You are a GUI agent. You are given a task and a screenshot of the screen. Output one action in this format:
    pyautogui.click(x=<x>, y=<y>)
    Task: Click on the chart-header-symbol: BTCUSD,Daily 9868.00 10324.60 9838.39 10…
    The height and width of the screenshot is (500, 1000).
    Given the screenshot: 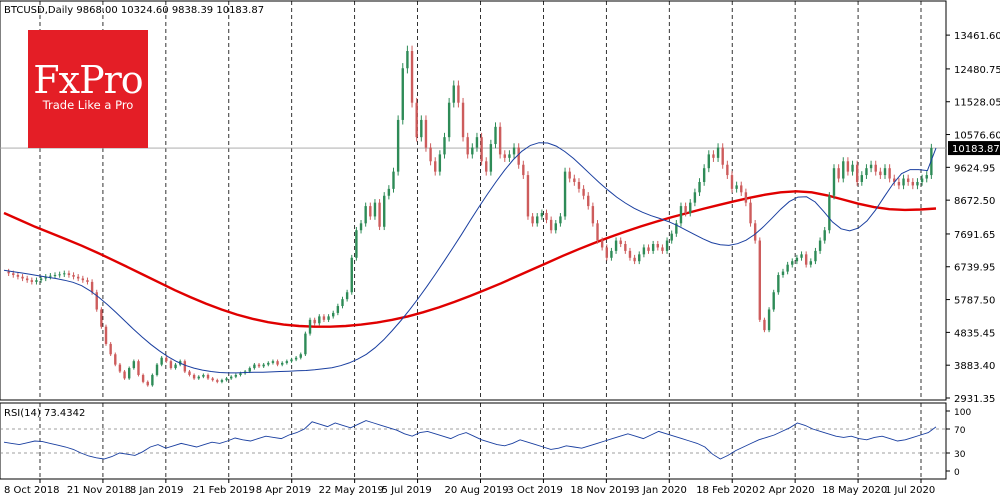 What is the action you would take?
    pyautogui.click(x=134, y=10)
    